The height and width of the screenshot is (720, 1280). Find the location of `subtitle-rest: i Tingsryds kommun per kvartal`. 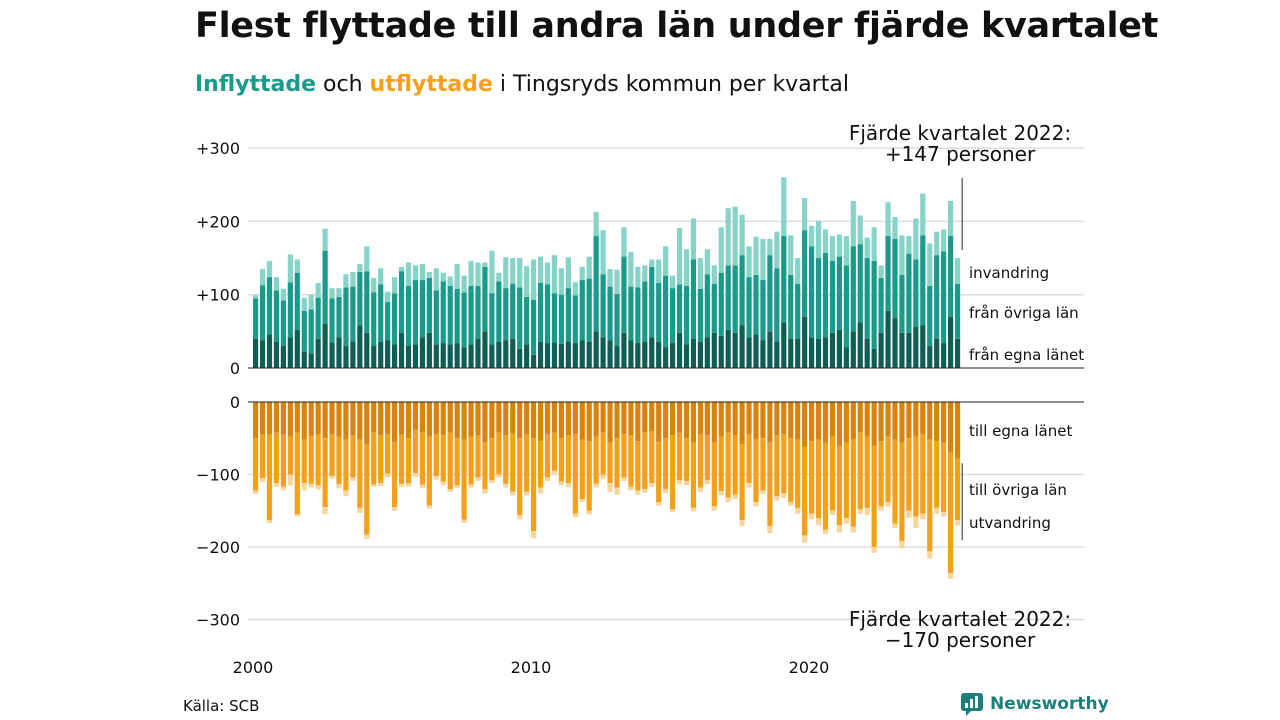

subtitle-rest: i Tingsryds kommun per kvartal is located at coordinates (670, 84).